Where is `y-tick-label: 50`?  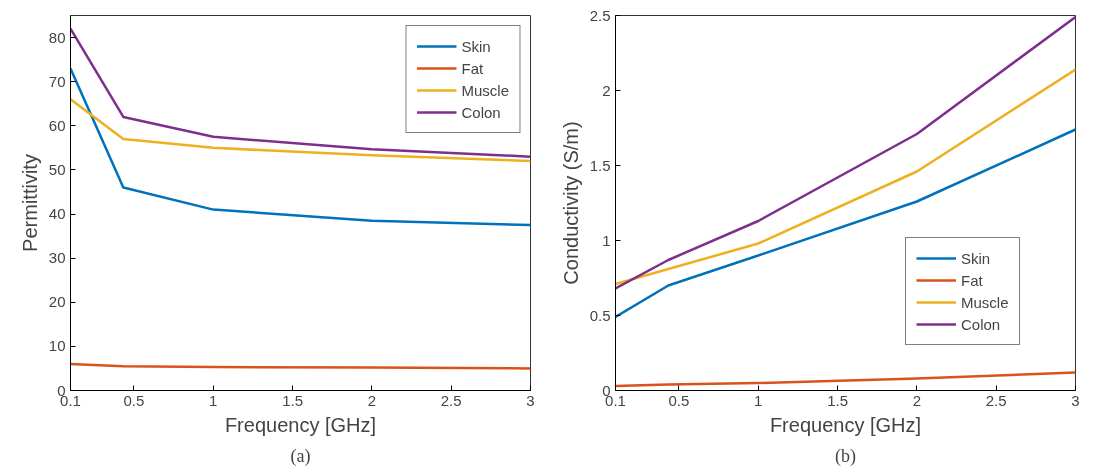 y-tick-label: 50 is located at coordinates (57, 169).